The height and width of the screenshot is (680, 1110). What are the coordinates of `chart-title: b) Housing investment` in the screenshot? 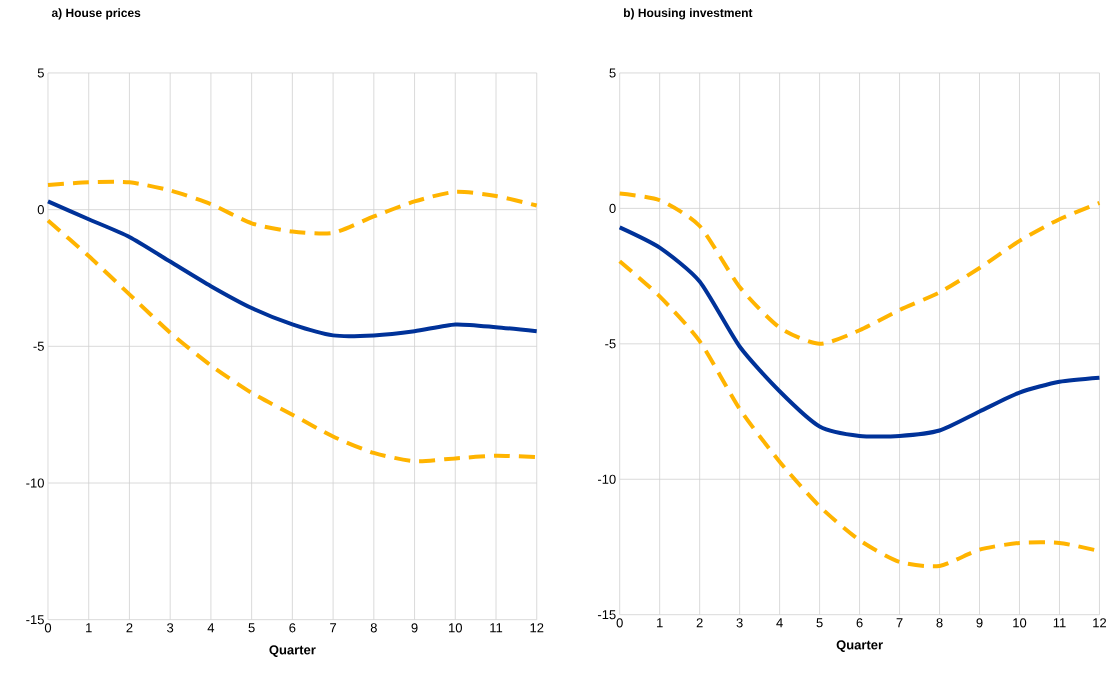 It's located at (688, 14).